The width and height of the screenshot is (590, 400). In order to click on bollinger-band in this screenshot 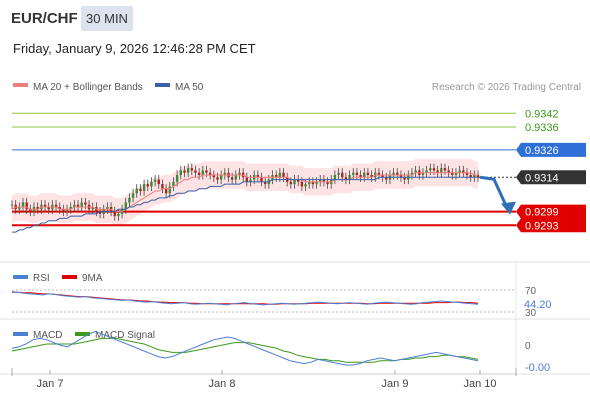, I will do `click(245, 192)`.